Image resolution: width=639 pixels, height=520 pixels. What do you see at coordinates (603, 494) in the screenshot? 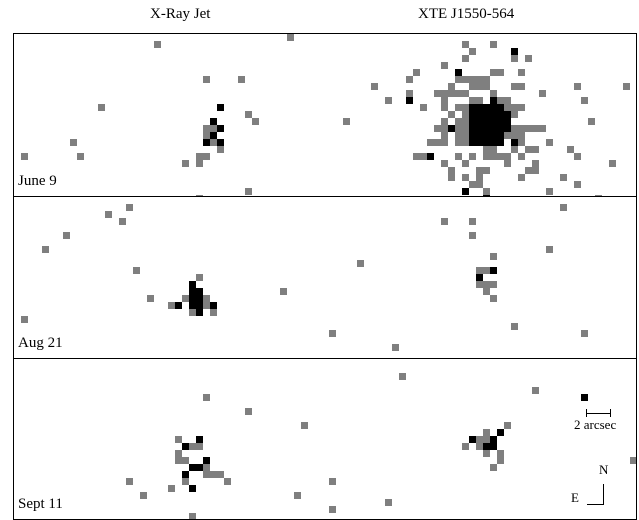
I see `north-arrow` at bounding box center [603, 494].